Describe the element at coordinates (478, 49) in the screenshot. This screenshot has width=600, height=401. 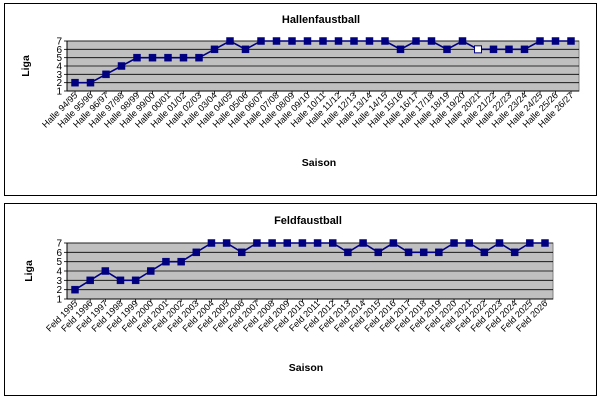
I see `data-point-highlight` at that location.